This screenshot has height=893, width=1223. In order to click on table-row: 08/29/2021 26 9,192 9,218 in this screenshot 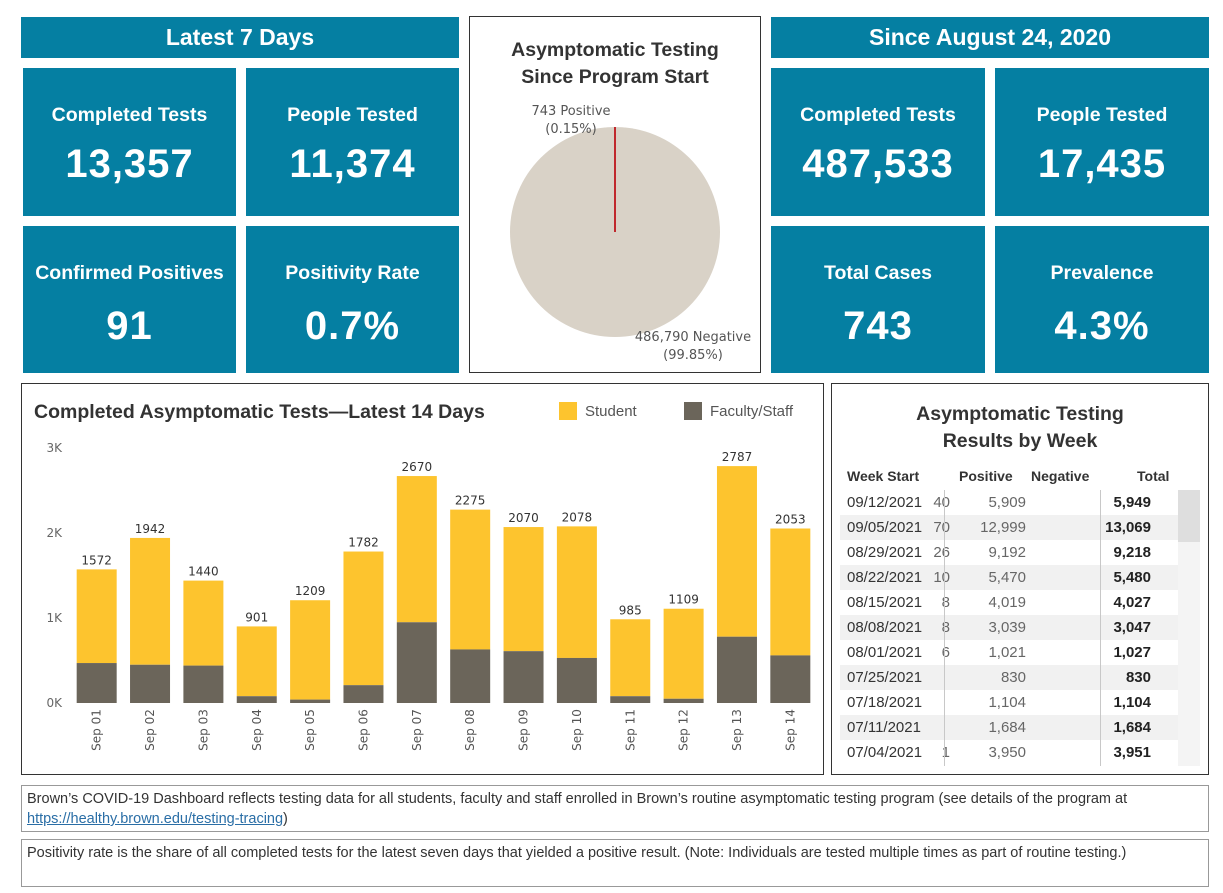, I will do `click(1010, 552)`.